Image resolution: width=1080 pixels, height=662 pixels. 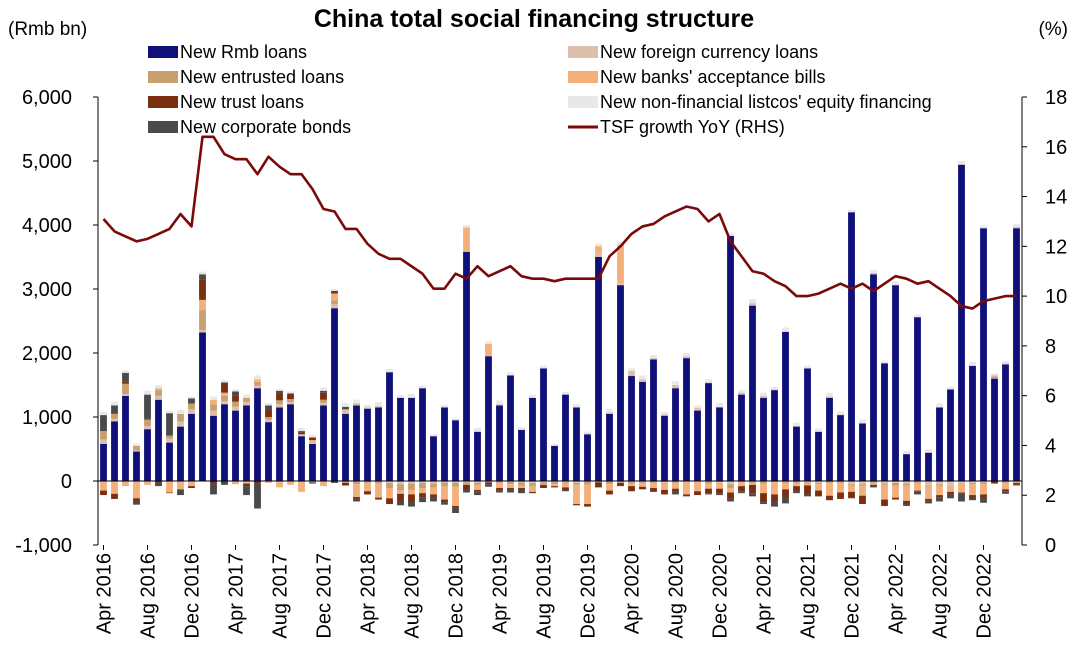 What do you see at coordinates (853, 596) in the screenshot?
I see `x-tick-label: Dec 2021` at bounding box center [853, 596].